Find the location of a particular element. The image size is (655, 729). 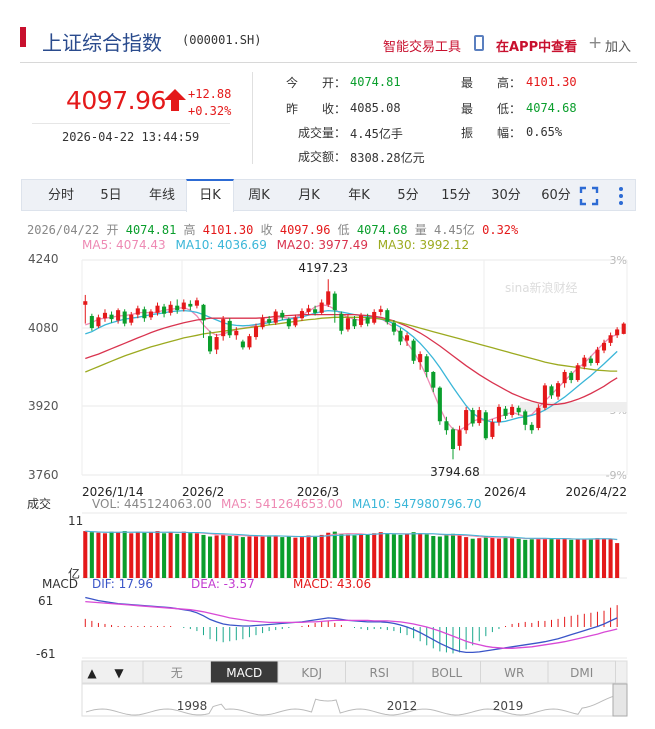

tab-5day: 5日 is located at coordinates (111, 195).